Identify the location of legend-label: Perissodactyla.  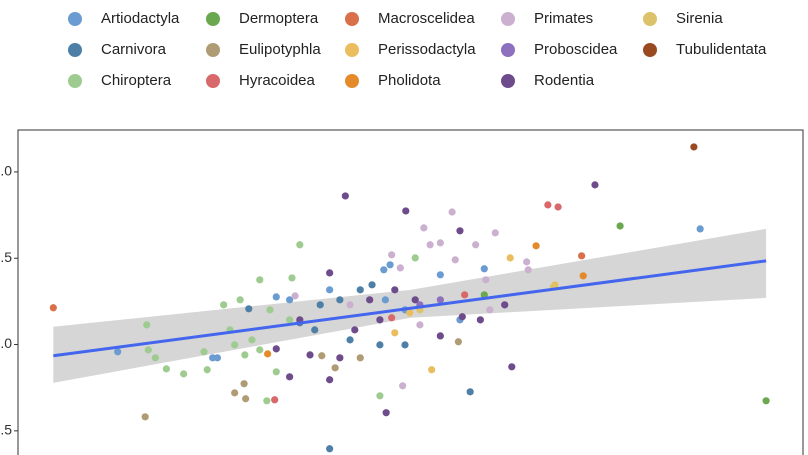
(427, 49).